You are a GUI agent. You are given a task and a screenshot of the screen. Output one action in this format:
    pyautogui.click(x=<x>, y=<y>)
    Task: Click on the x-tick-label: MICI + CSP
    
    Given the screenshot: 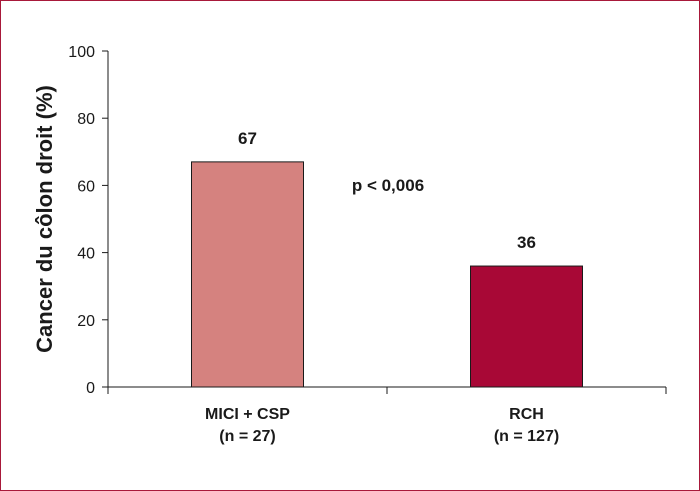 What is the action you would take?
    pyautogui.click(x=247, y=414)
    